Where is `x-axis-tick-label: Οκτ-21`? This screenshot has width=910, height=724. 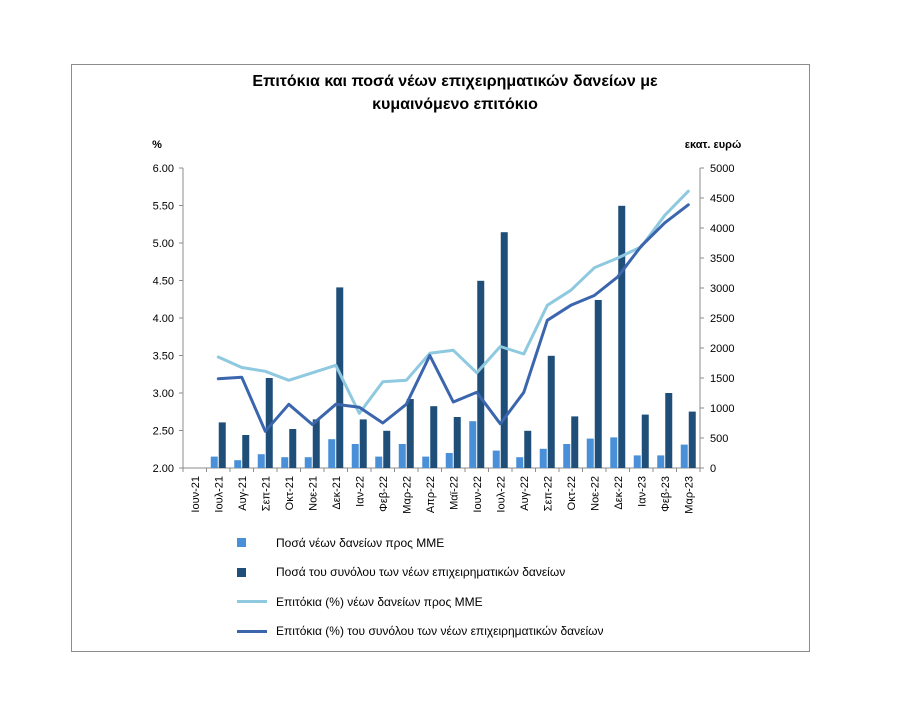 x-axis-tick-label: Οκτ-21 is located at coordinates (290, 493).